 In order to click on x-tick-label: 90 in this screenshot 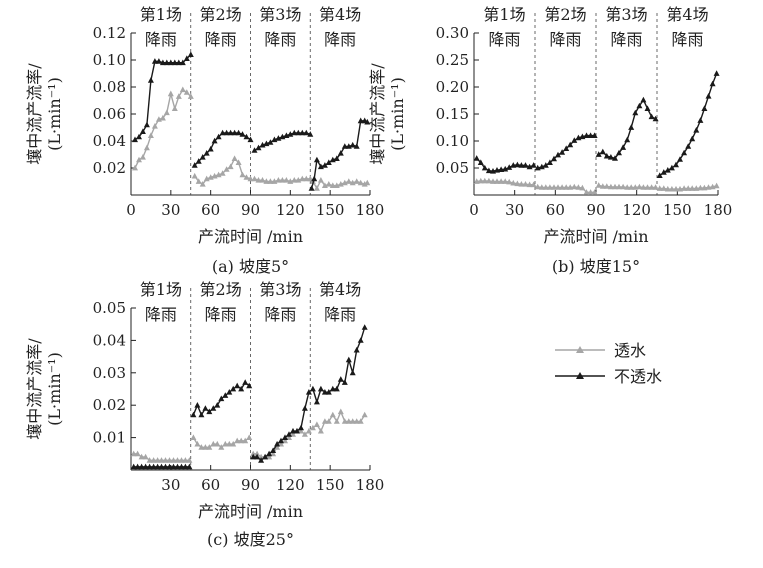, I will do `click(595, 210)`.